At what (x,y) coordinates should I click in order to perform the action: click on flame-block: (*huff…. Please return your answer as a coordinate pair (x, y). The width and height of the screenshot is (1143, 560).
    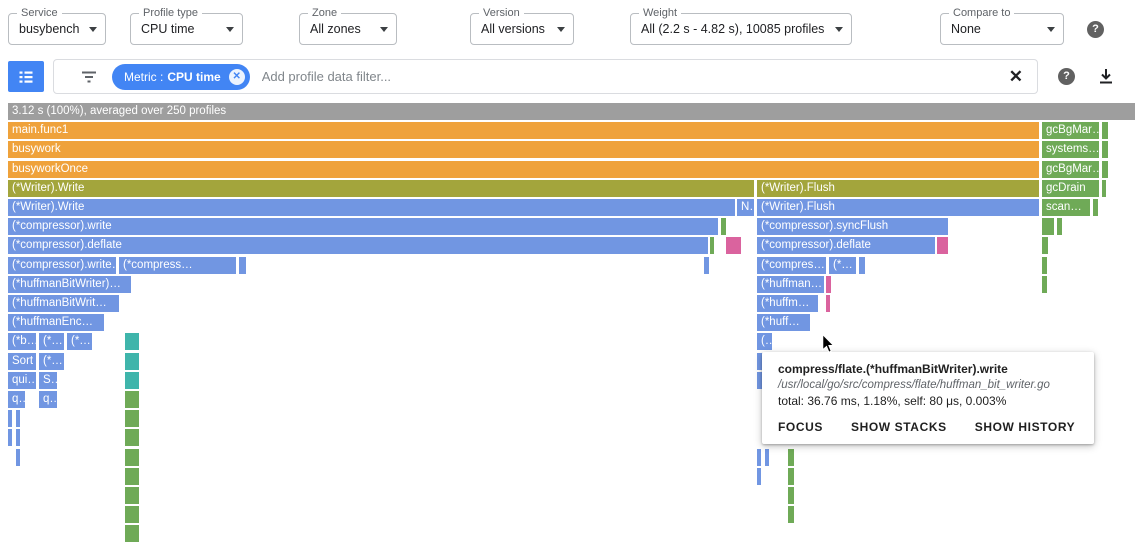
    Looking at the image, I should click on (783, 323).